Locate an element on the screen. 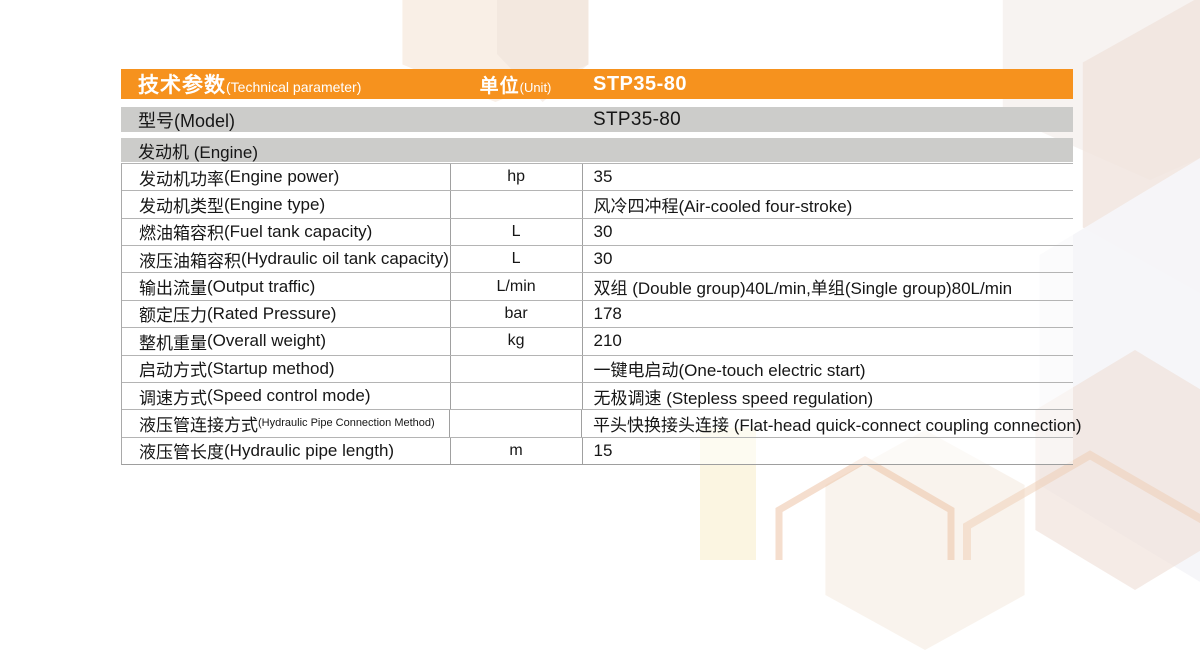 The height and width of the screenshot is (650, 1200). spec-row-value: 210 is located at coordinates (607, 341).